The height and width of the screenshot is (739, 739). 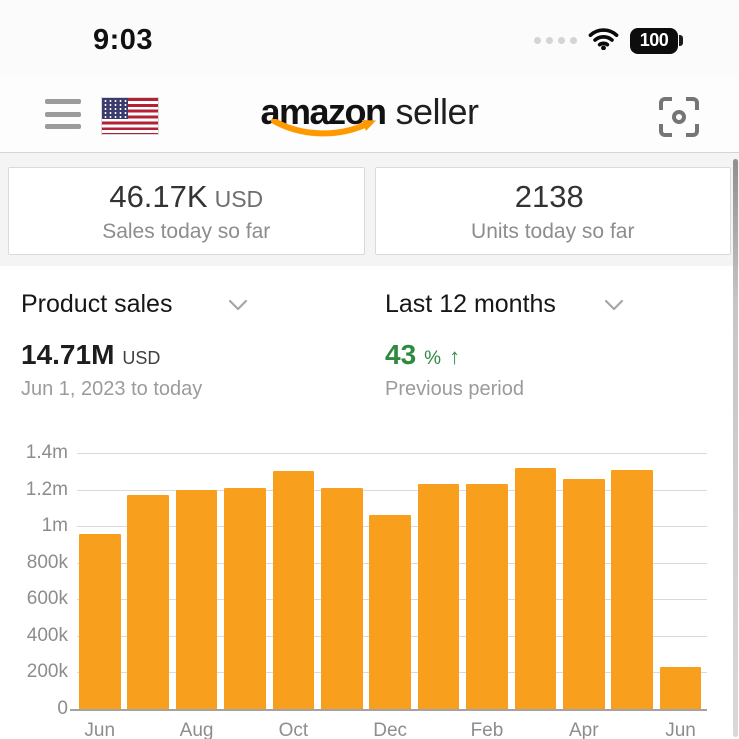 What do you see at coordinates (342, 598) in the screenshot?
I see `bar-5-nov` at bounding box center [342, 598].